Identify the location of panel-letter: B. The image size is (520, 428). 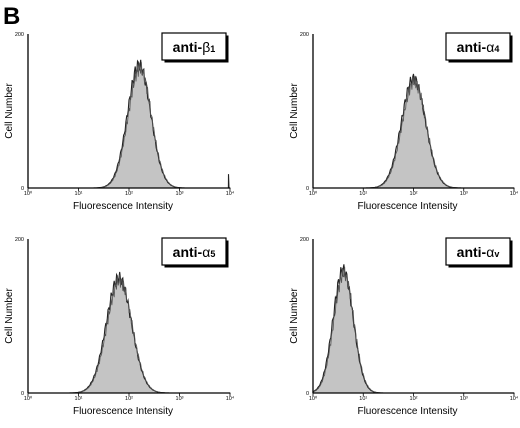
(11, 16).